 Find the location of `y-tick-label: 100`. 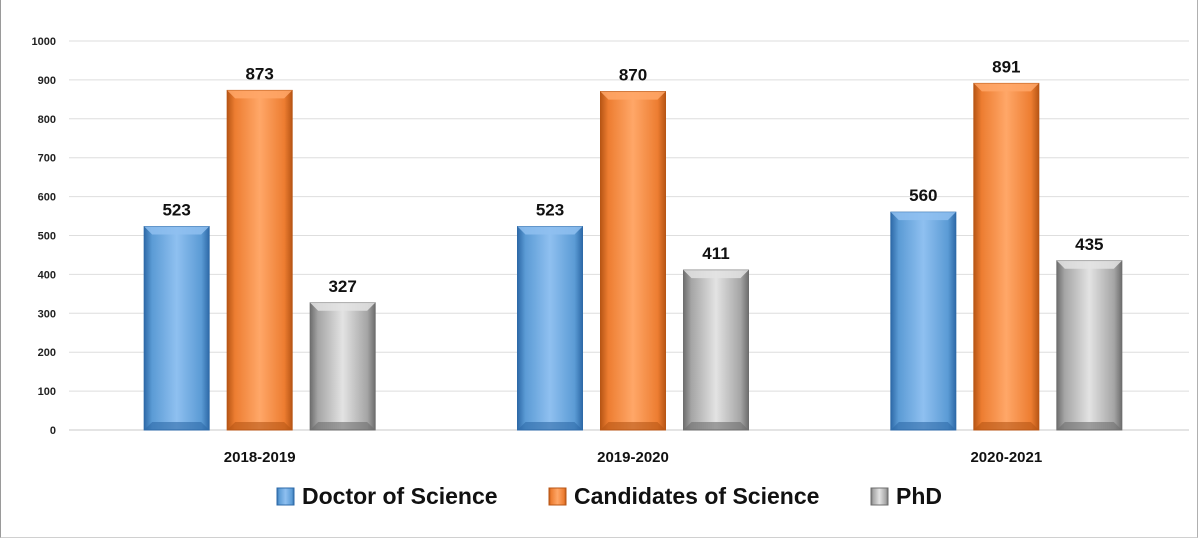

y-tick-label: 100 is located at coordinates (47, 392).